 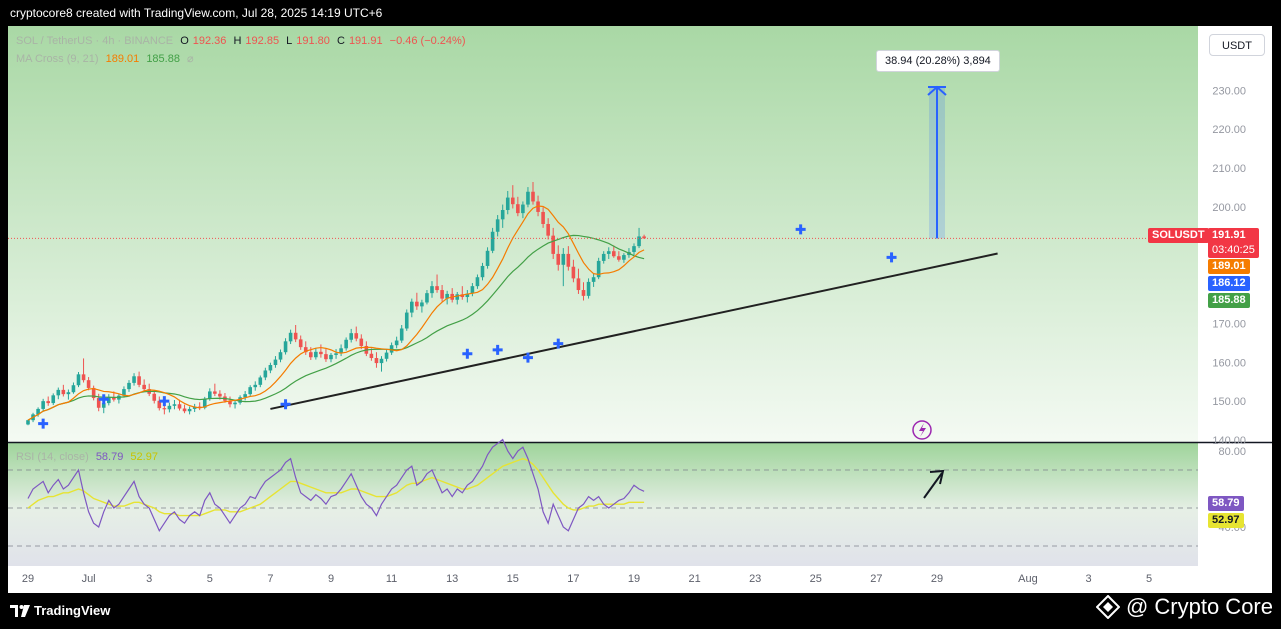 I want to click on watermark: @ Crypto Core, so click(x=1184, y=607).